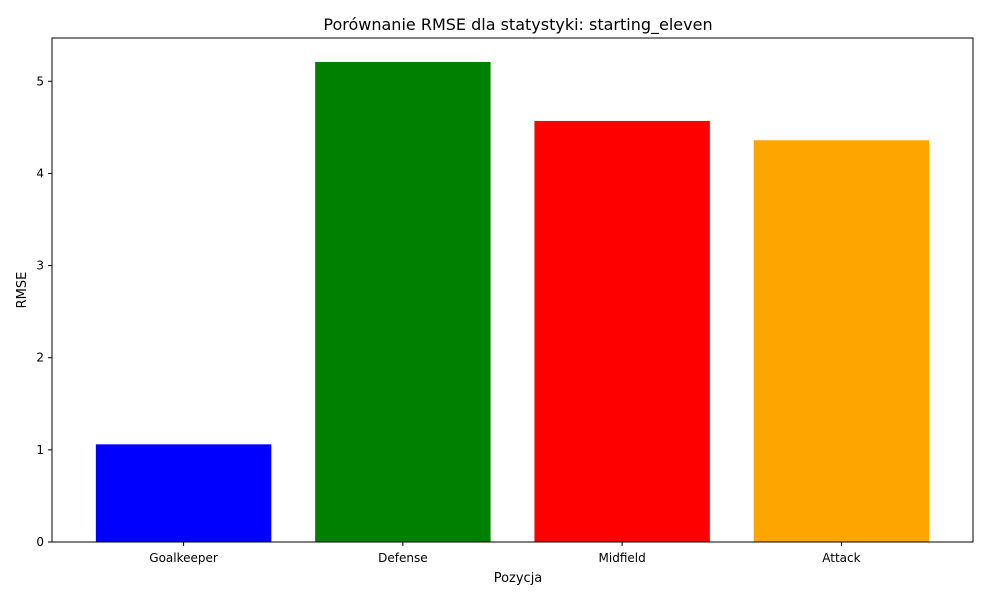 This screenshot has width=1000, height=600. What do you see at coordinates (40, 542) in the screenshot?
I see `y-tick-label: 0` at bounding box center [40, 542].